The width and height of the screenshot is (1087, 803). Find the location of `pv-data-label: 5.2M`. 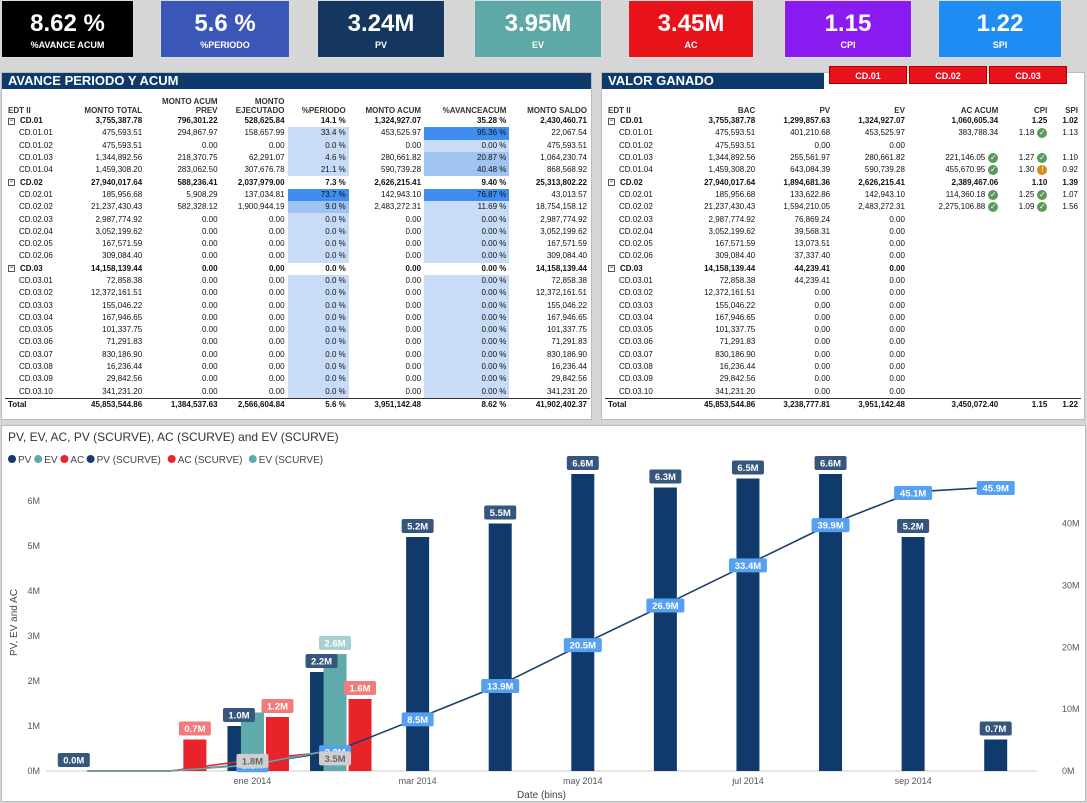

pv-data-label: 5.2M is located at coordinates (417, 527).